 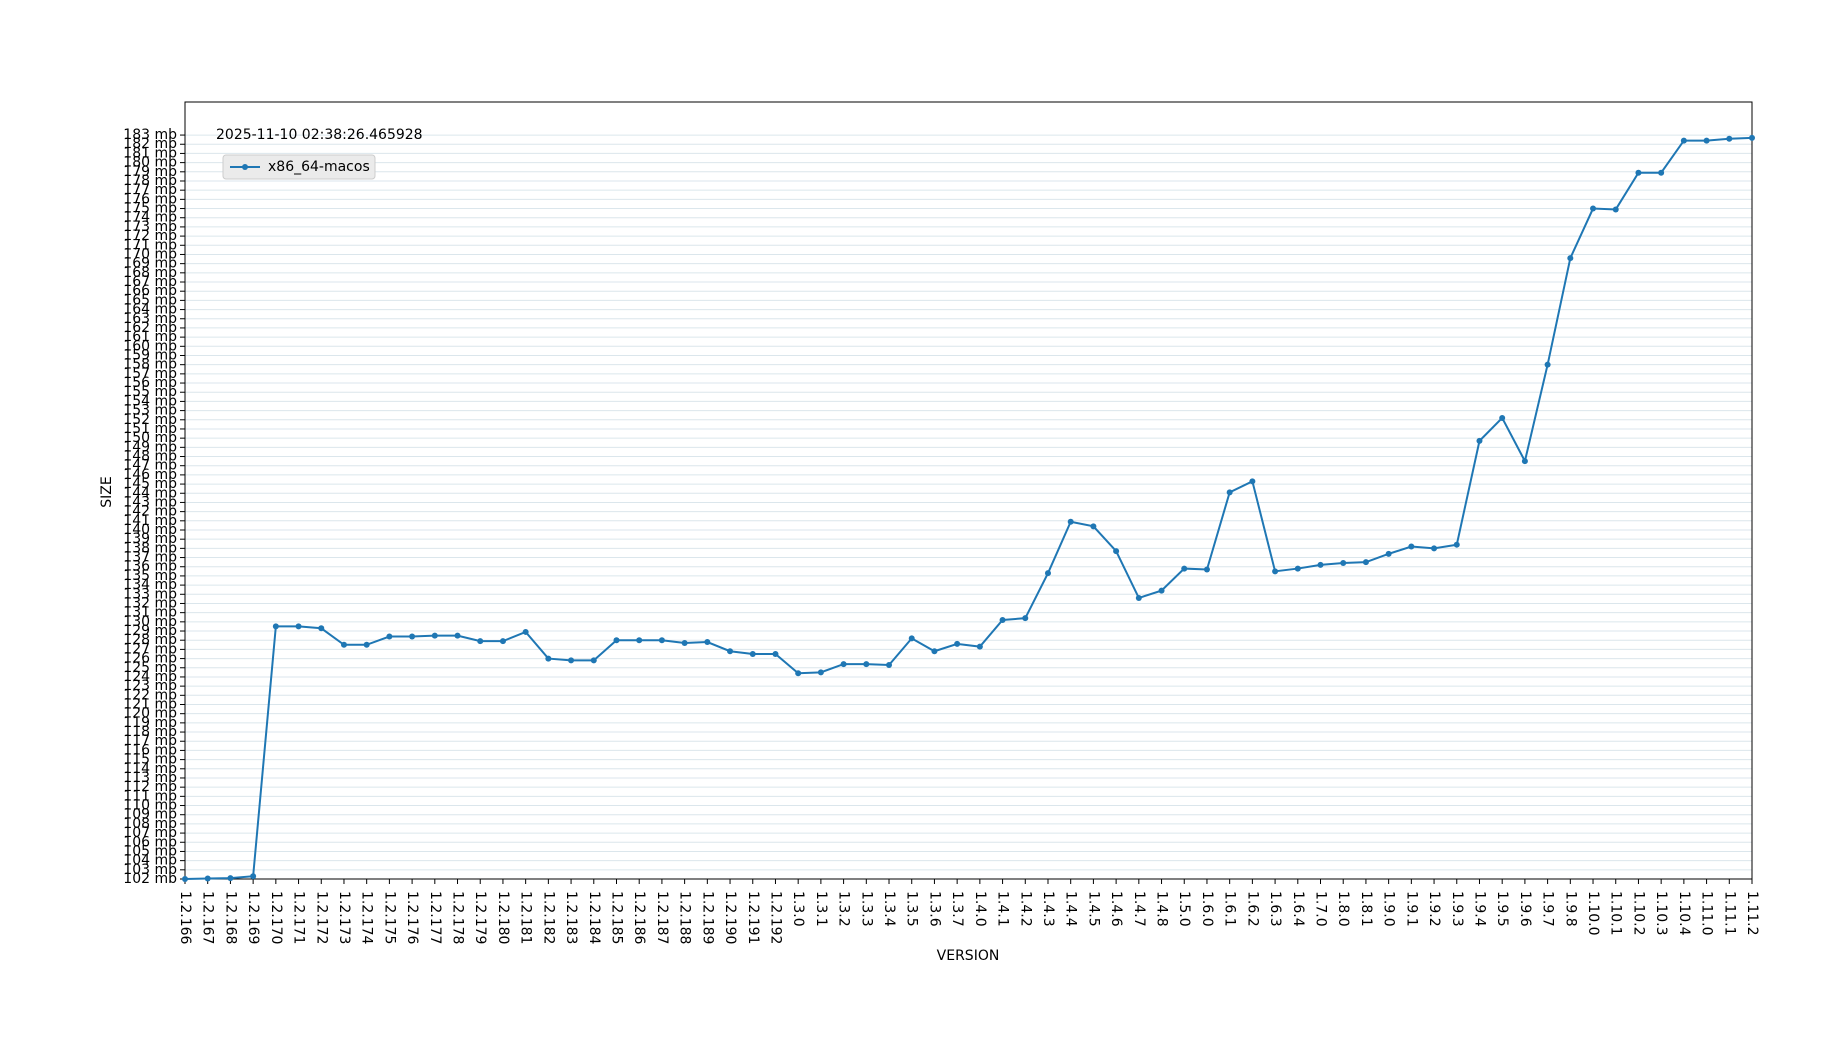 What do you see at coordinates (150, 548) in the screenshot?
I see `y-tick-label: 138 mb` at bounding box center [150, 548].